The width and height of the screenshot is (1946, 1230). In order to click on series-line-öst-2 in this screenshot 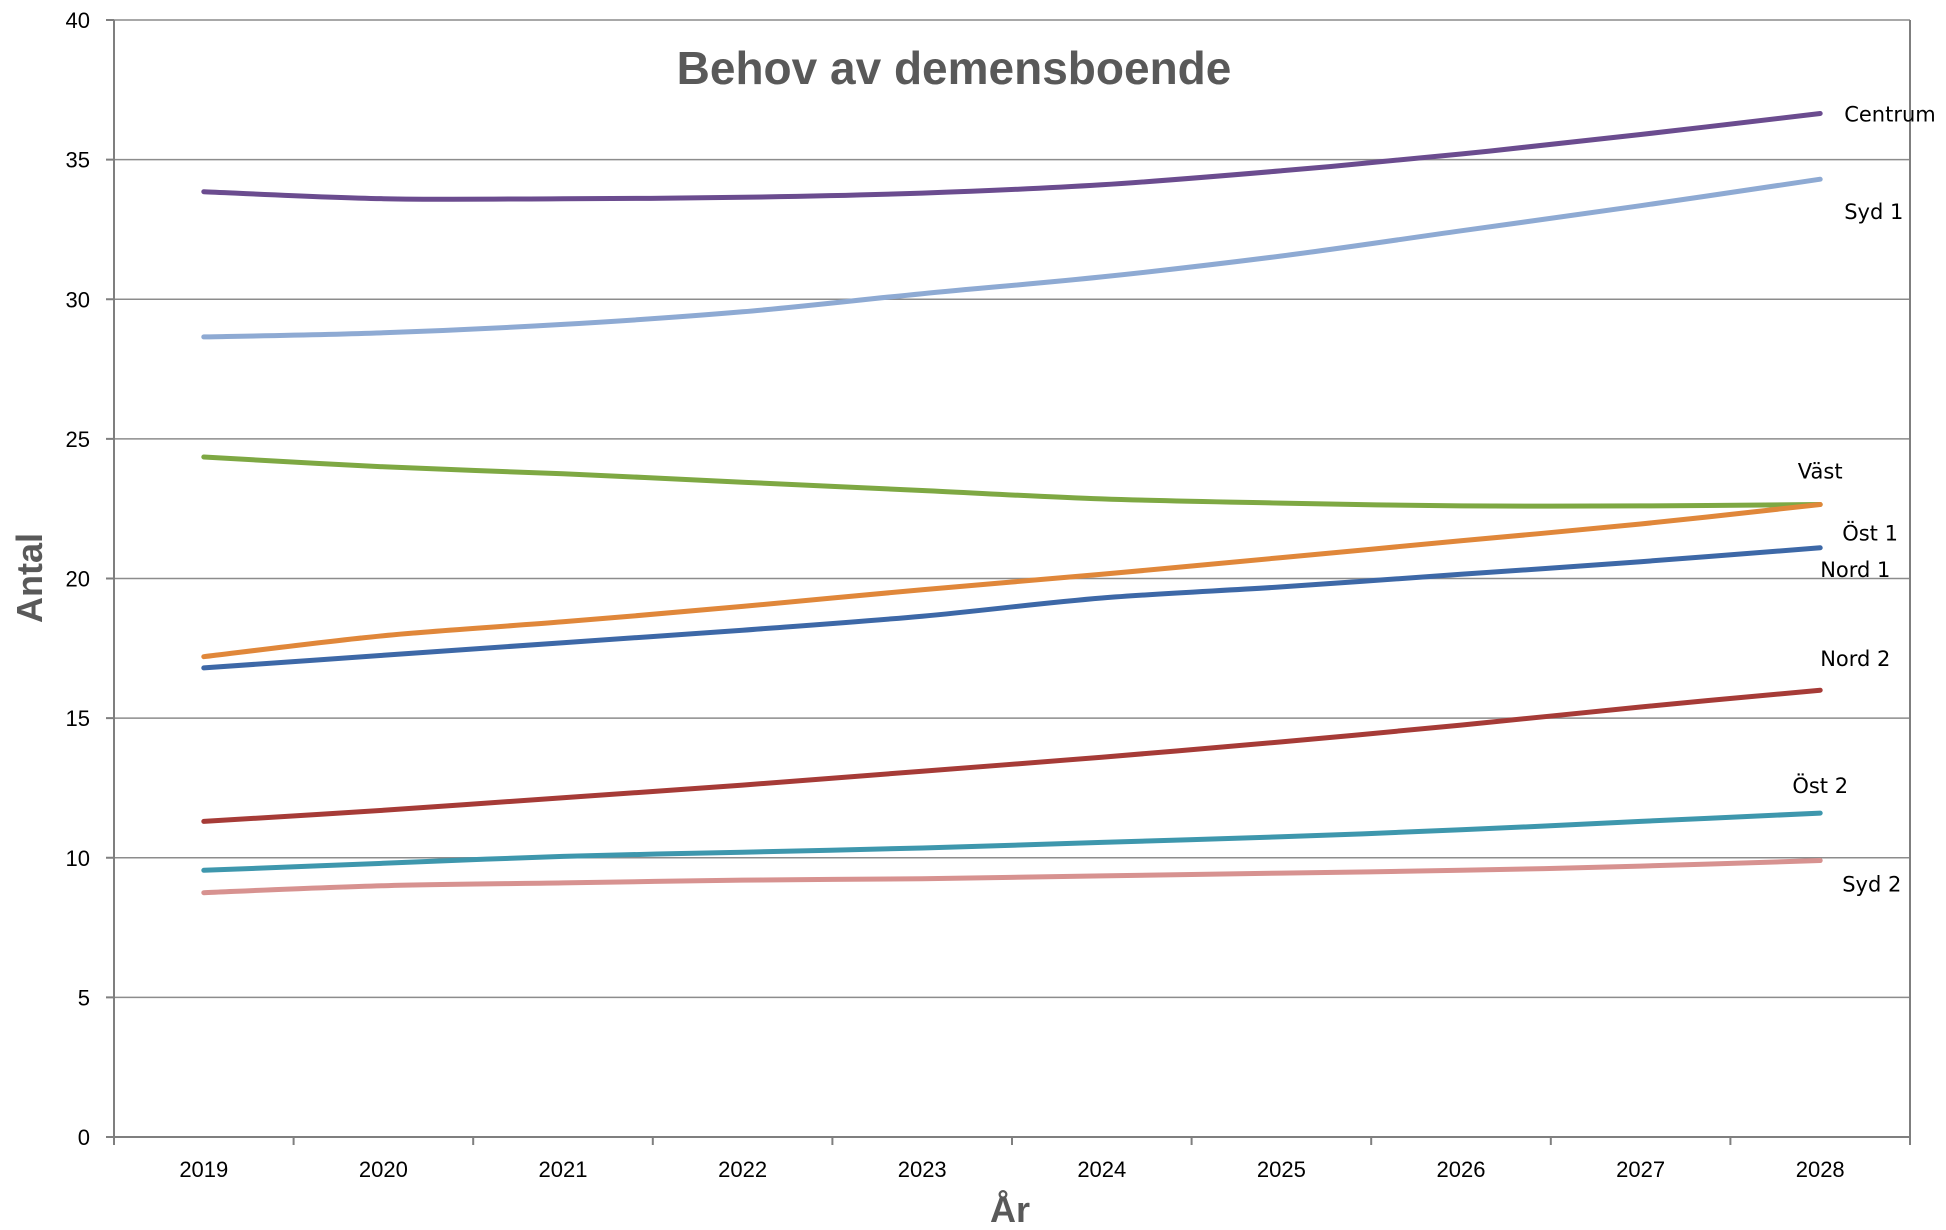, I will do `click(1012, 841)`.